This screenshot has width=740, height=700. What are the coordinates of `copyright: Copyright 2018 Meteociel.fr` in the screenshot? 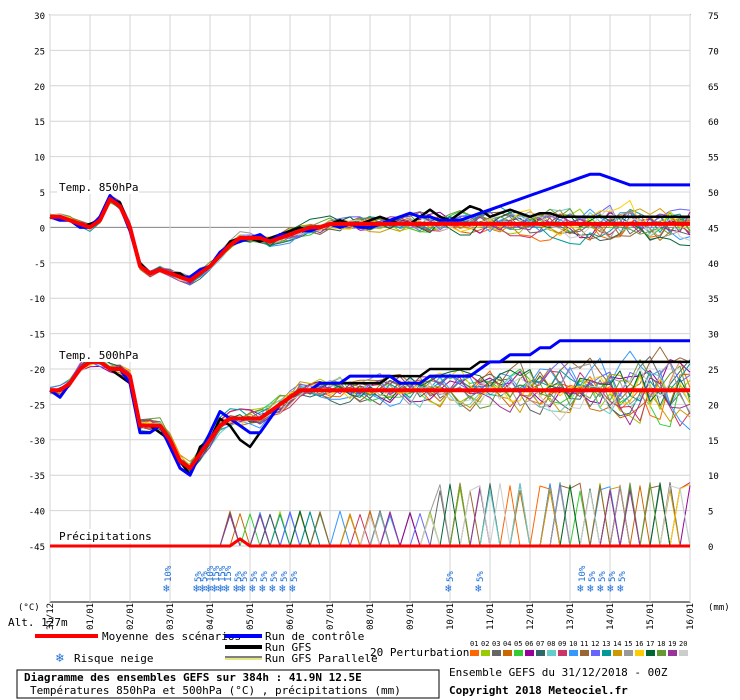 It's located at (538, 690).